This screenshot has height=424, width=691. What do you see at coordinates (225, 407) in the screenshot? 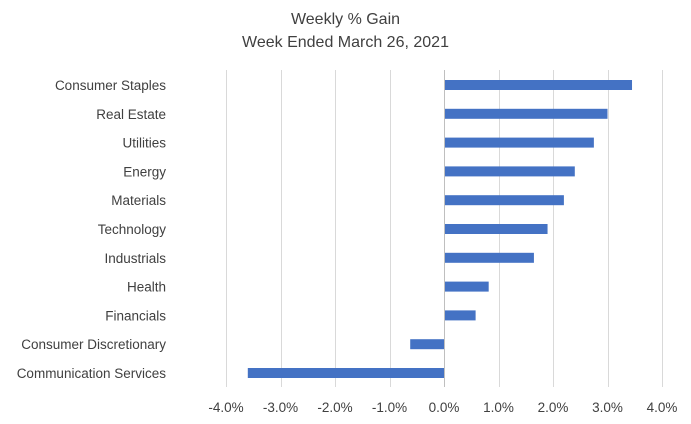
I see `x-tick-label: -4.0%` at bounding box center [225, 407].